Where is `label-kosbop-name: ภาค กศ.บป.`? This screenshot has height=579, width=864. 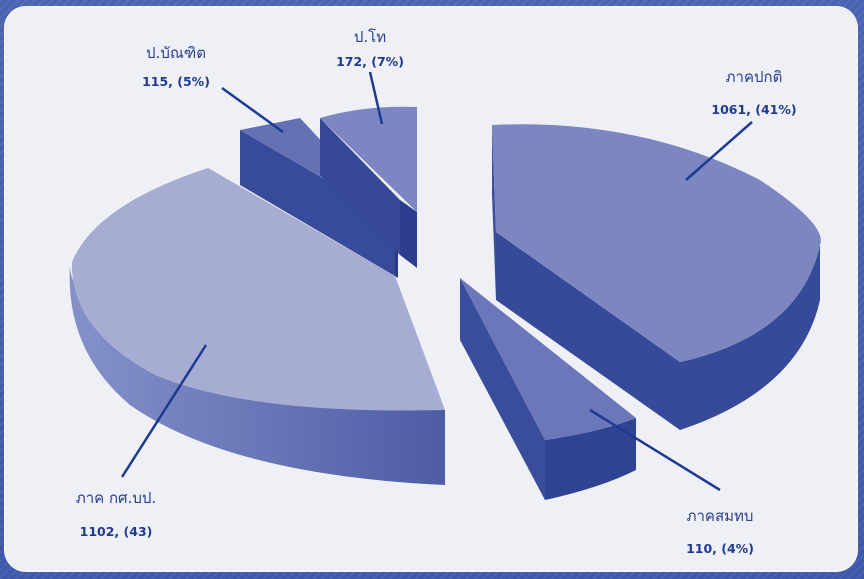 label-kosbop-name: ภาค กศ.บป. is located at coordinates (116, 498).